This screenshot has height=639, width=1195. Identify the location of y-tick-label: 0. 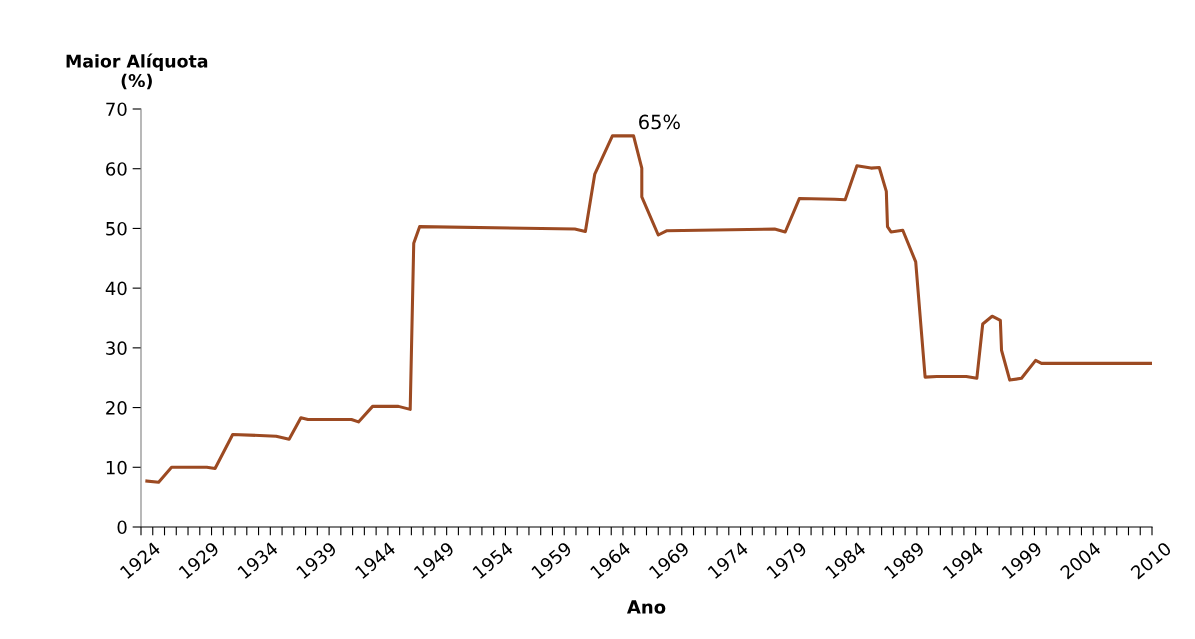
(122, 527).